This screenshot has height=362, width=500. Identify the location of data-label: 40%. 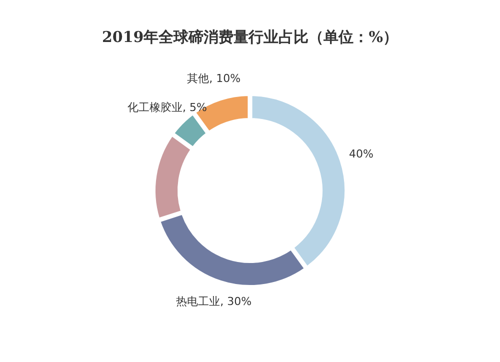
(361, 153).